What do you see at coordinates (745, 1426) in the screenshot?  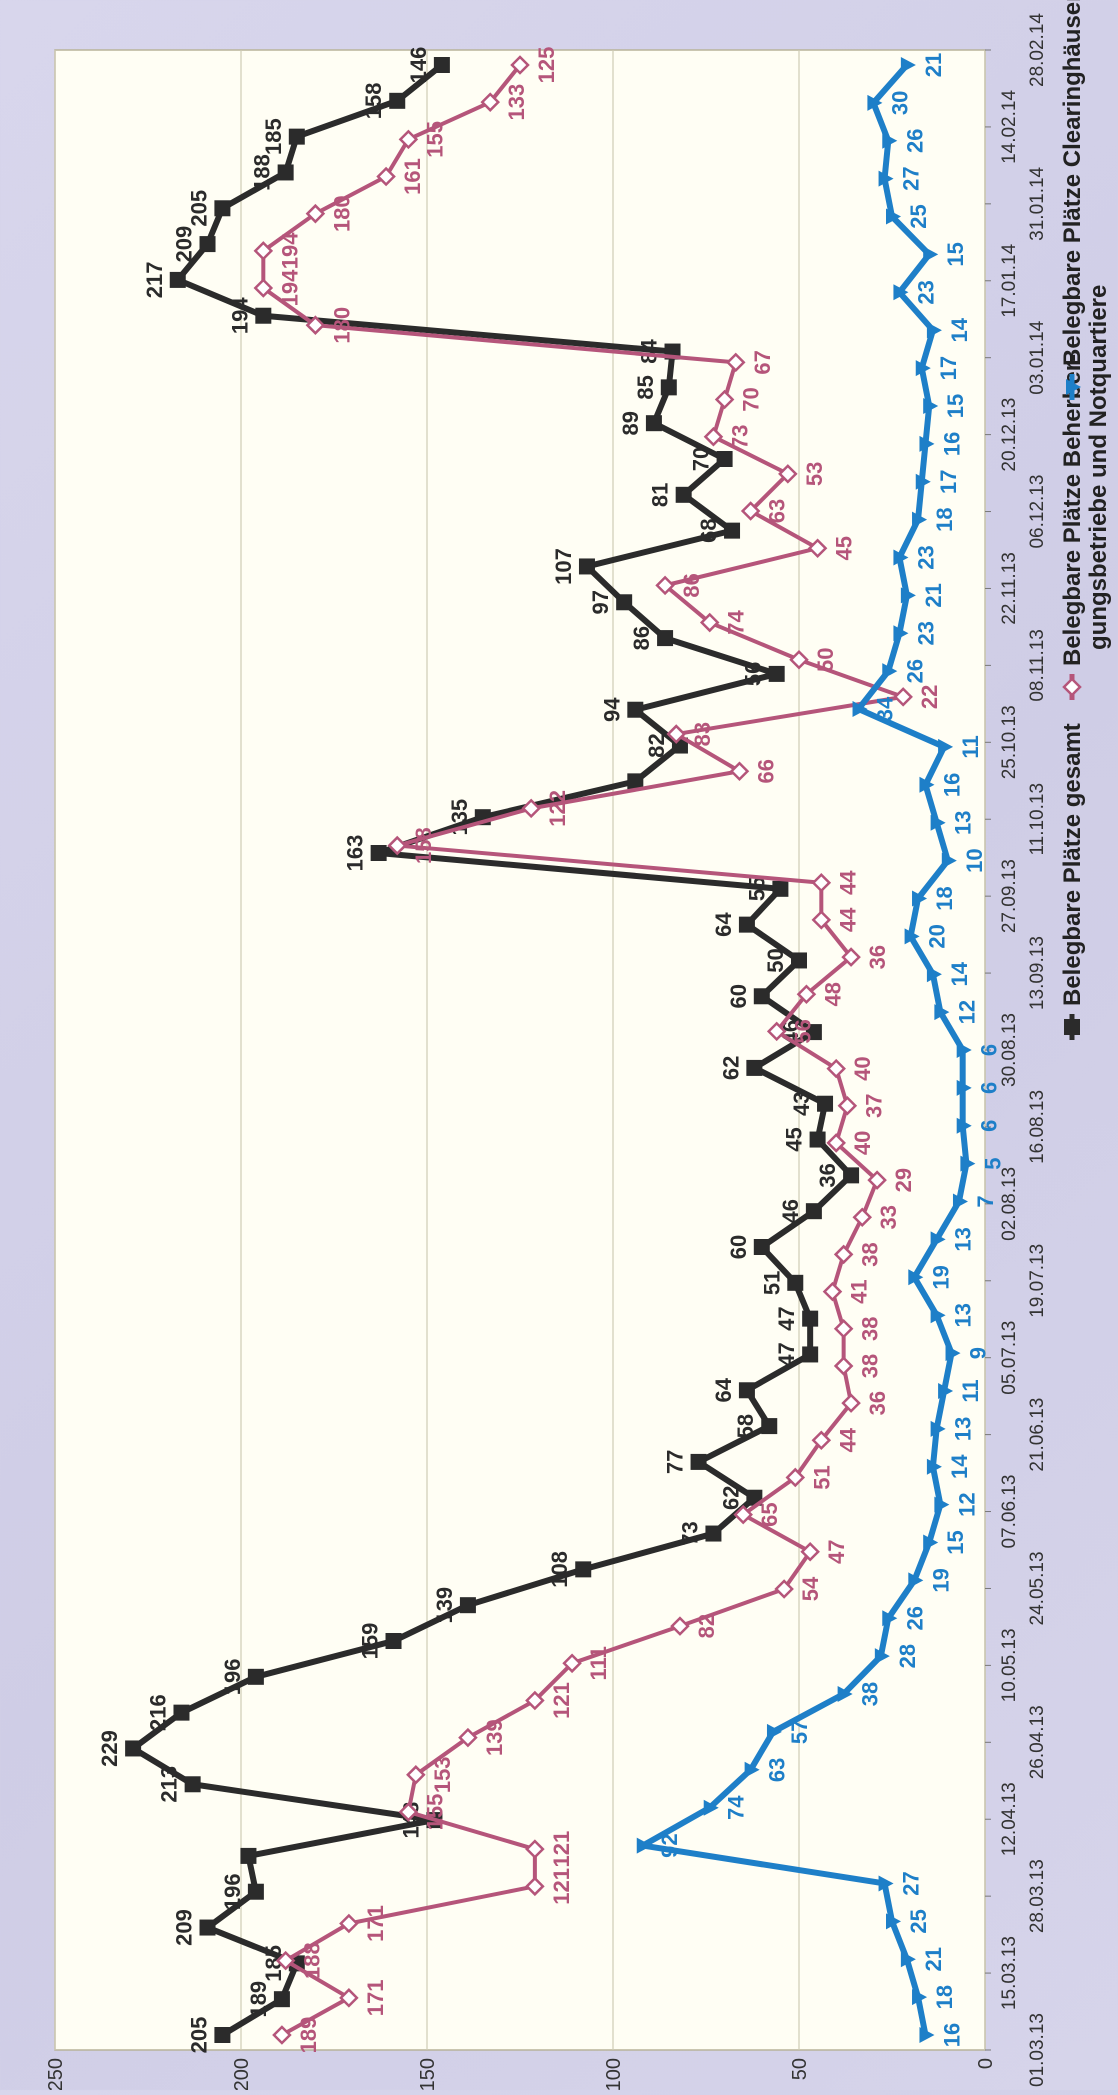 I see `data-label: 58` at bounding box center [745, 1426].